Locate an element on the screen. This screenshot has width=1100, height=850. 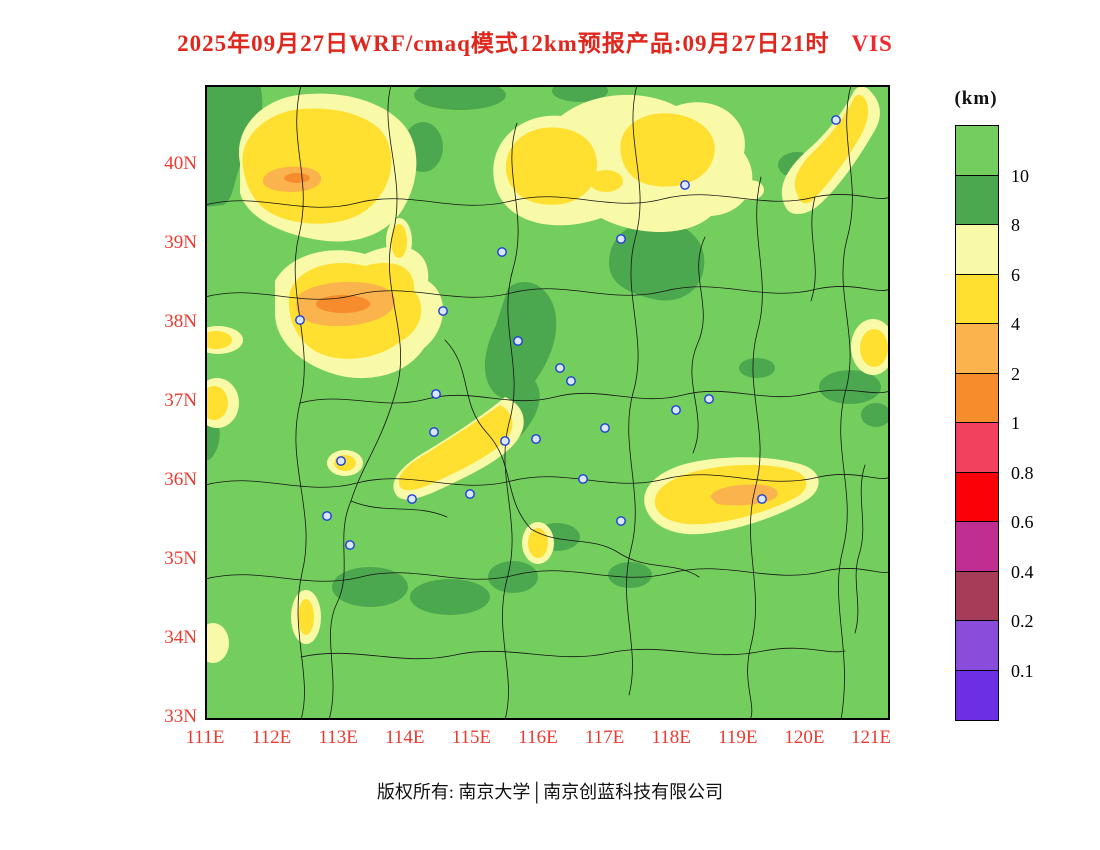
legend-colorbar is located at coordinates (977, 423).